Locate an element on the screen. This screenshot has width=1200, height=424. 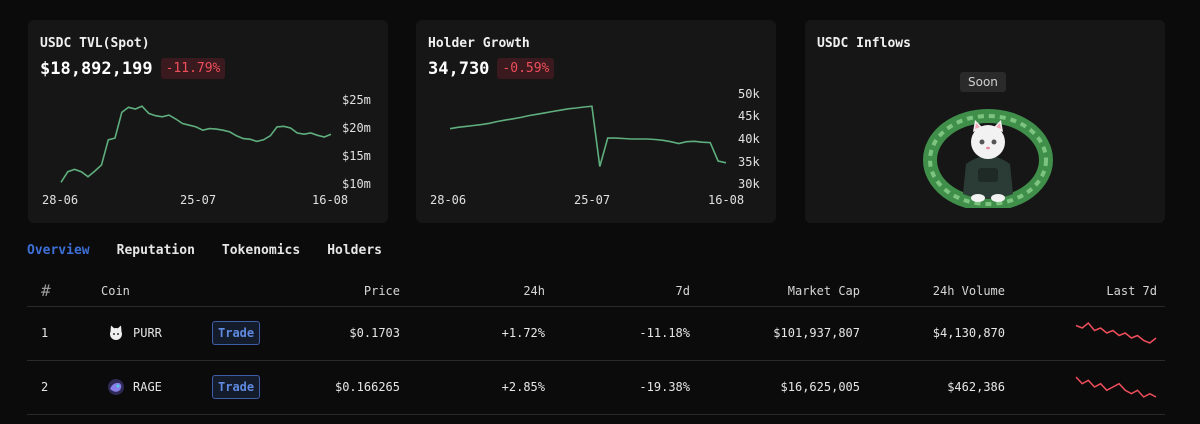
row-volume-24h: $462,386 is located at coordinates (932, 387).